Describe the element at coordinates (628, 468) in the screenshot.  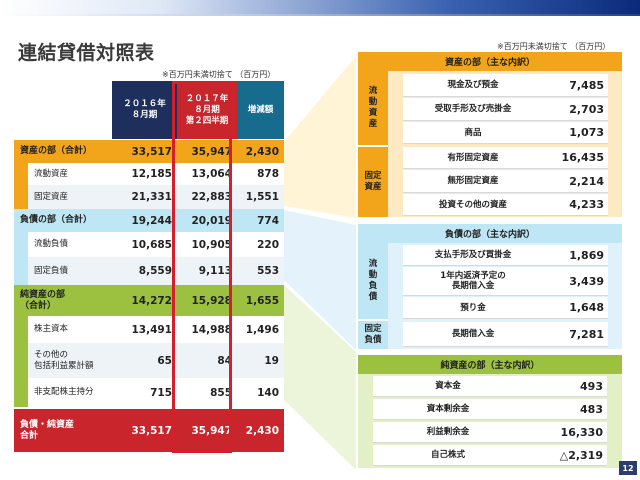
I see `page-number: 12` at that location.